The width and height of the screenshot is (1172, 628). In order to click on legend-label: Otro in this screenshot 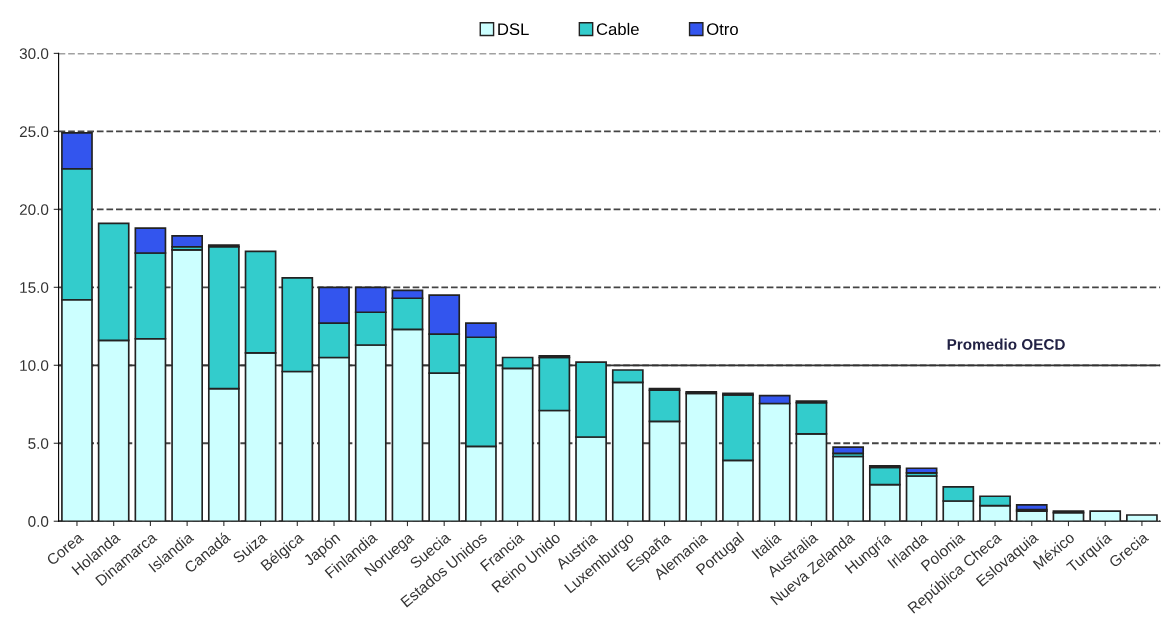, I will do `click(722, 29)`.